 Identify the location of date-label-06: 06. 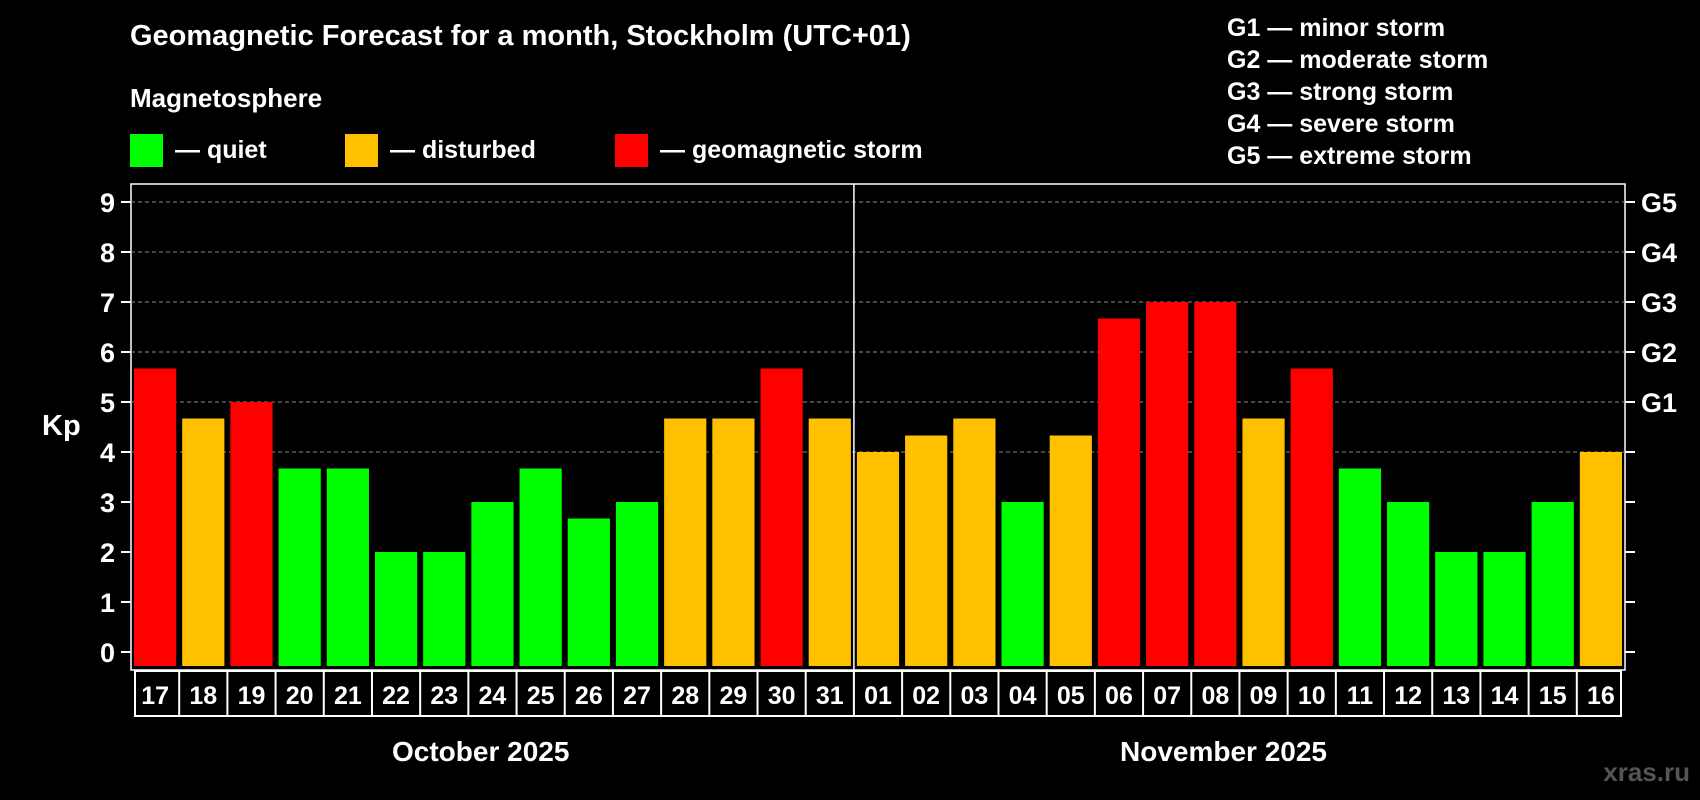
(1119, 696).